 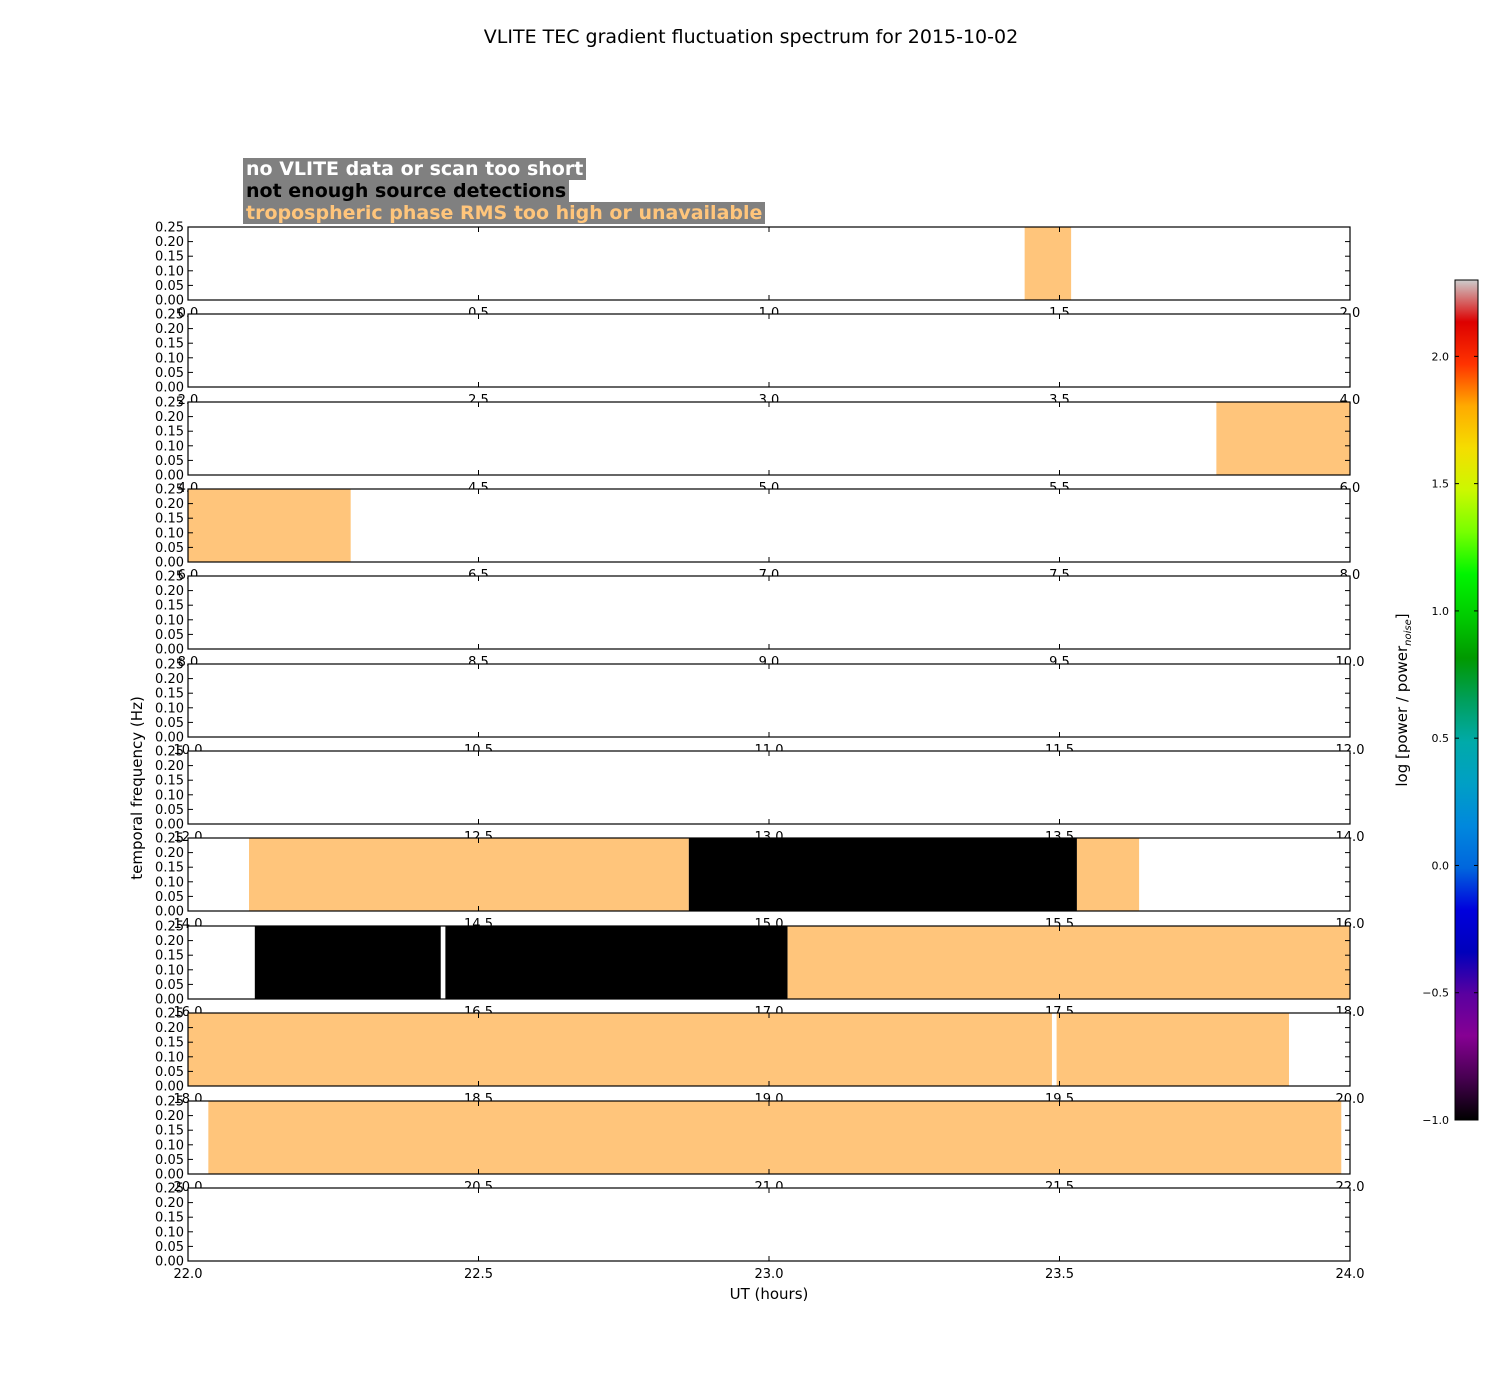 I want to click on legend-entry-no-data: no VLITE data or scan too short, so click(x=415, y=169).